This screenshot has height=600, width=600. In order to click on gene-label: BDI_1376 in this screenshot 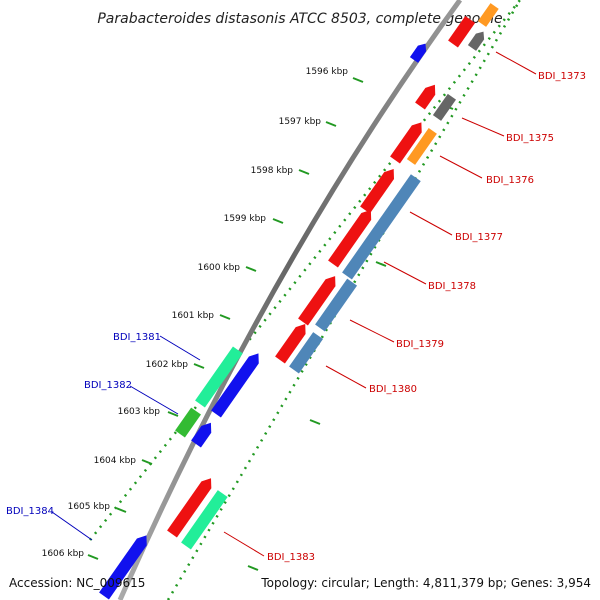, I will do `click(510, 180)`.